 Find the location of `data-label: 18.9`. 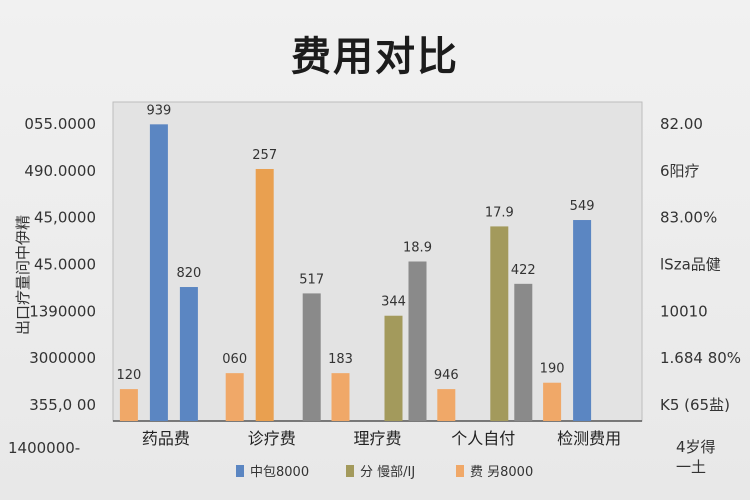

data-label: 18.9 is located at coordinates (417, 248).